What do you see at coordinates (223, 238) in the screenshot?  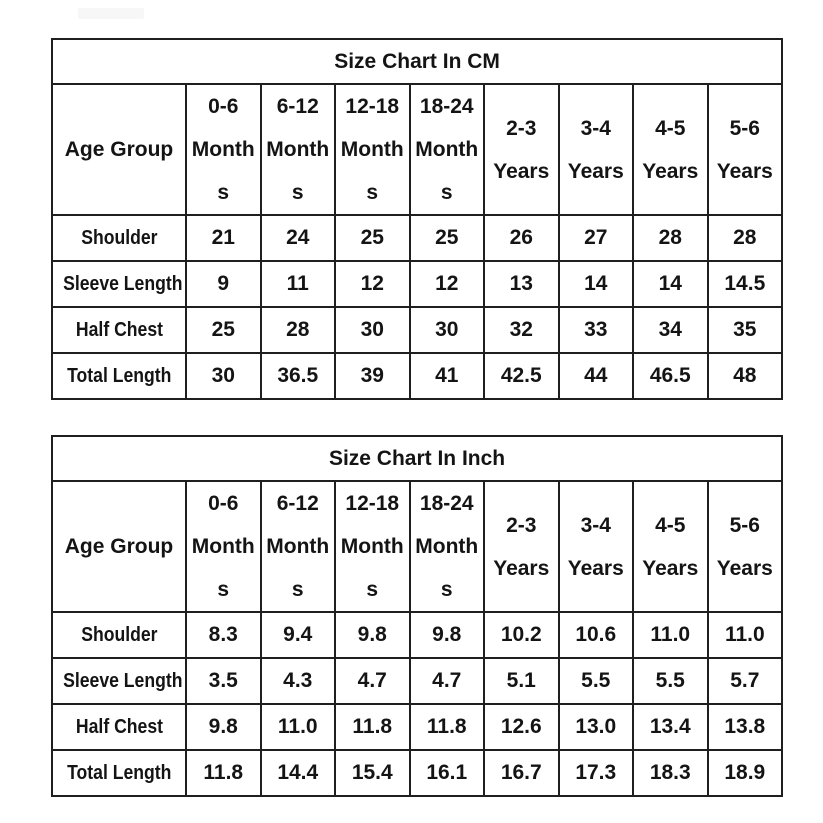 I see `value-cell: 21` at bounding box center [223, 238].